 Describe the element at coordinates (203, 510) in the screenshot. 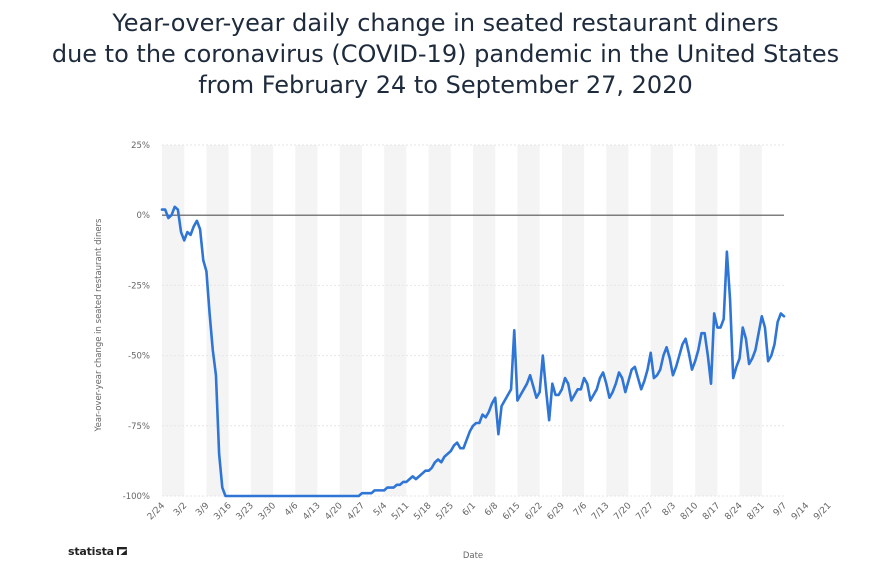

I see `x-tick-label: 3/9` at that location.